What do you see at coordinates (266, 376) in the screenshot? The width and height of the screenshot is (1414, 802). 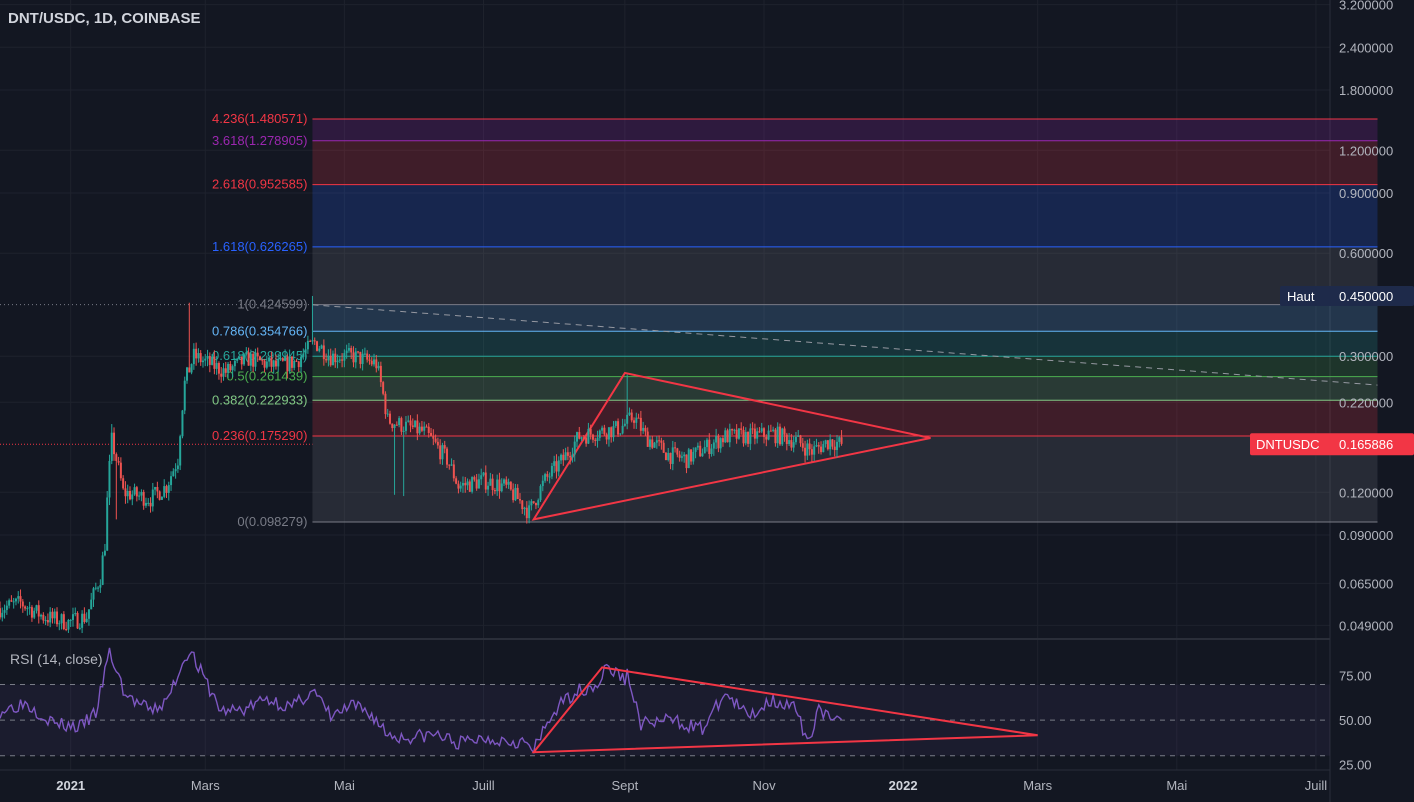 I see `fib-level-label: 0.5(0.261439)` at bounding box center [266, 376].